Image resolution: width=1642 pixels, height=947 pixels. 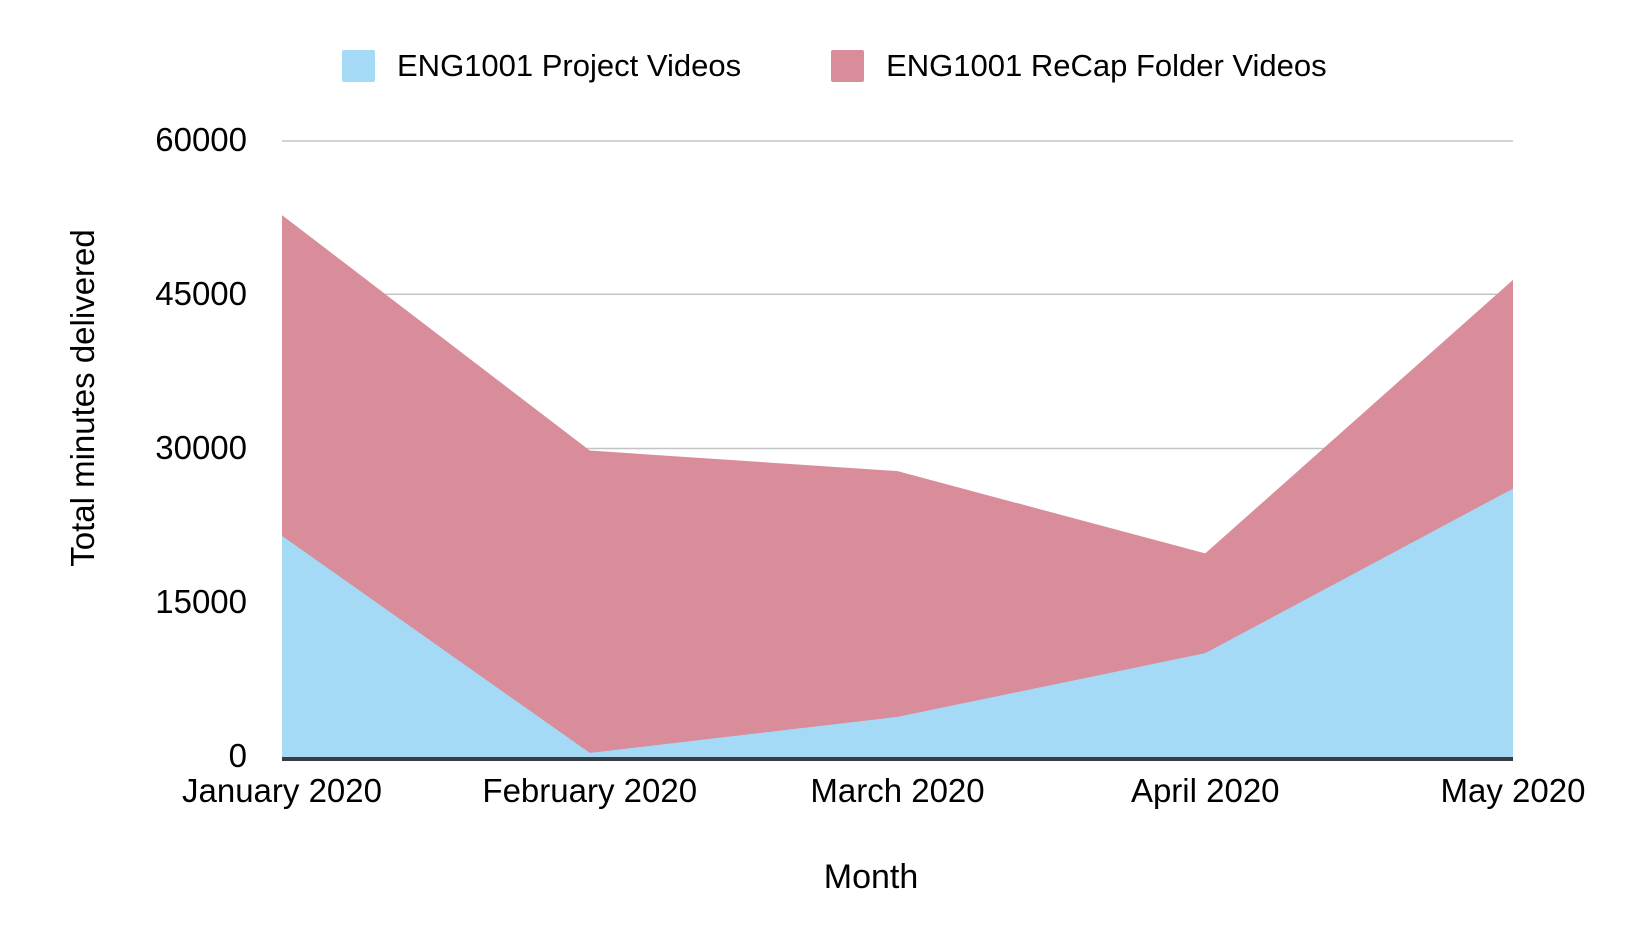 I want to click on x-tick-label-5: May 2020, so click(x=1513, y=790).